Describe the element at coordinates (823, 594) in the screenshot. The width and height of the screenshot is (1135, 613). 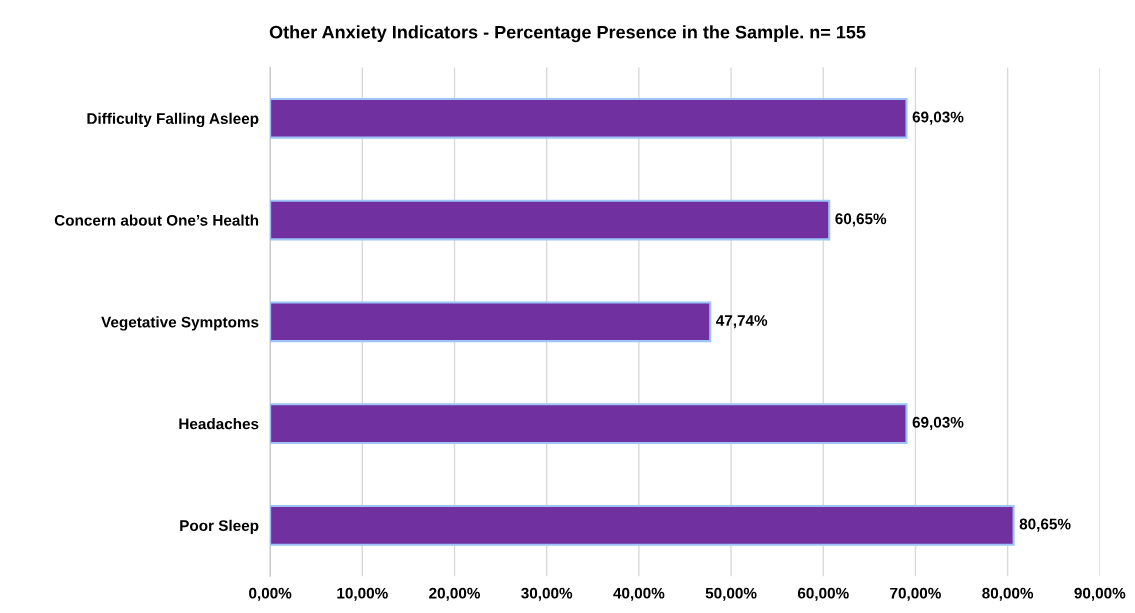
I see `x-tick-label: 60,00%` at that location.